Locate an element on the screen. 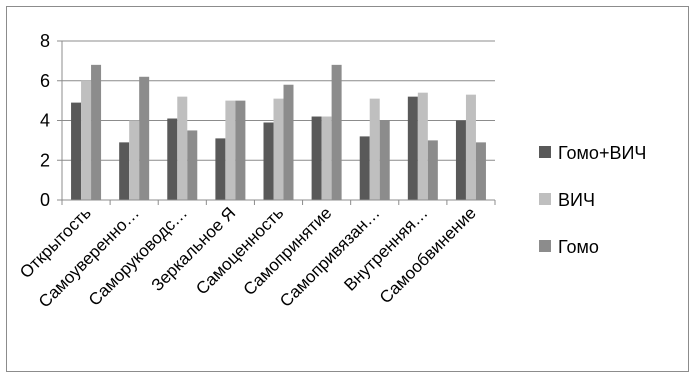 The image size is (695, 378). y-tick-label: 0 is located at coordinates (45, 200).